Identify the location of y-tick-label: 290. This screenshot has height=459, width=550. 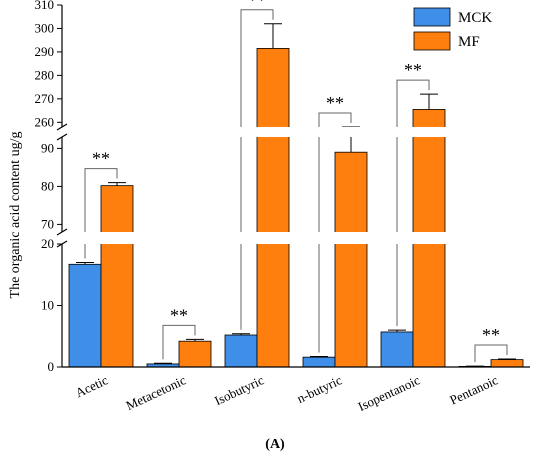
(45, 51).